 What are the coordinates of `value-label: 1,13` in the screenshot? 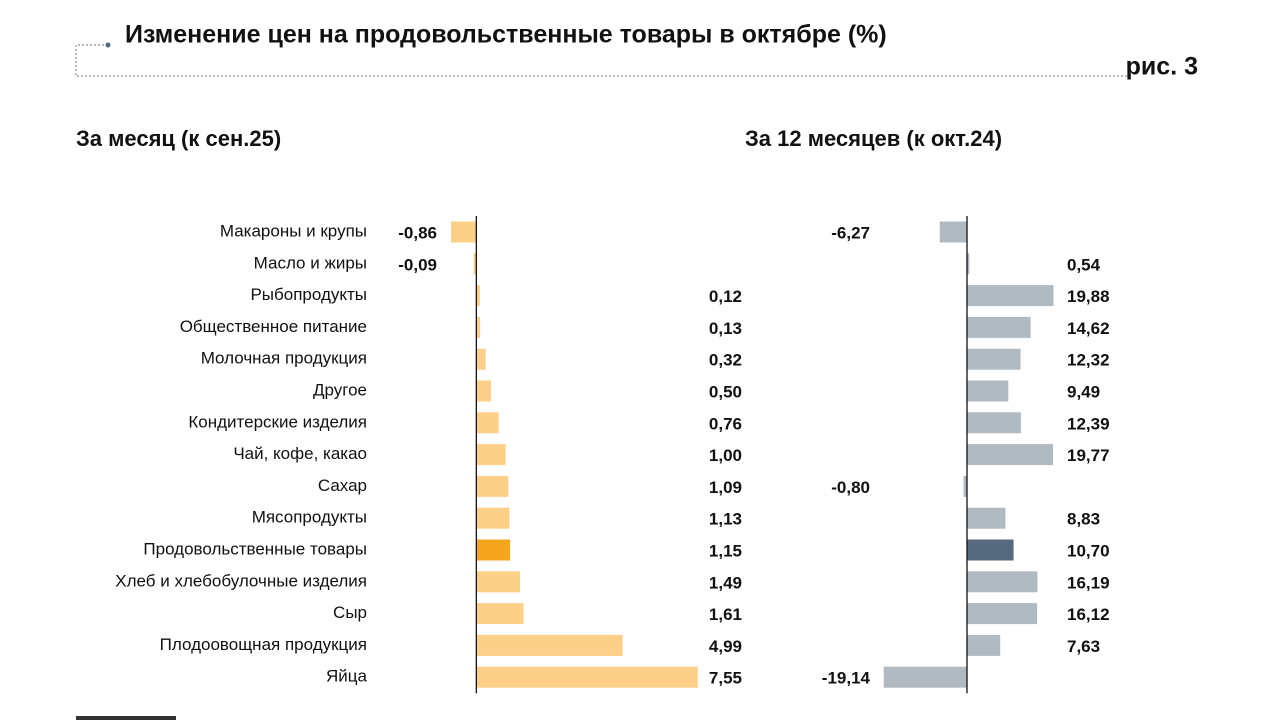 It's located at (725, 519).